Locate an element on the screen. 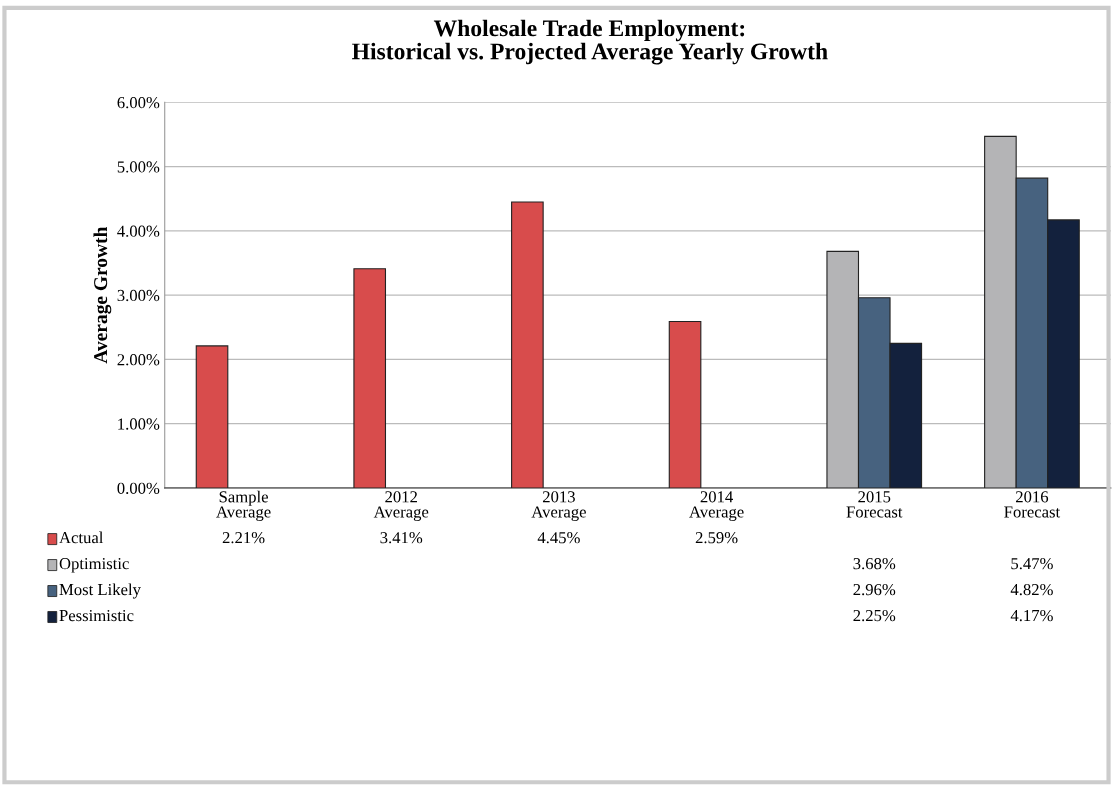 The width and height of the screenshot is (1113, 787). data-label: 4.45% is located at coordinates (558, 538).